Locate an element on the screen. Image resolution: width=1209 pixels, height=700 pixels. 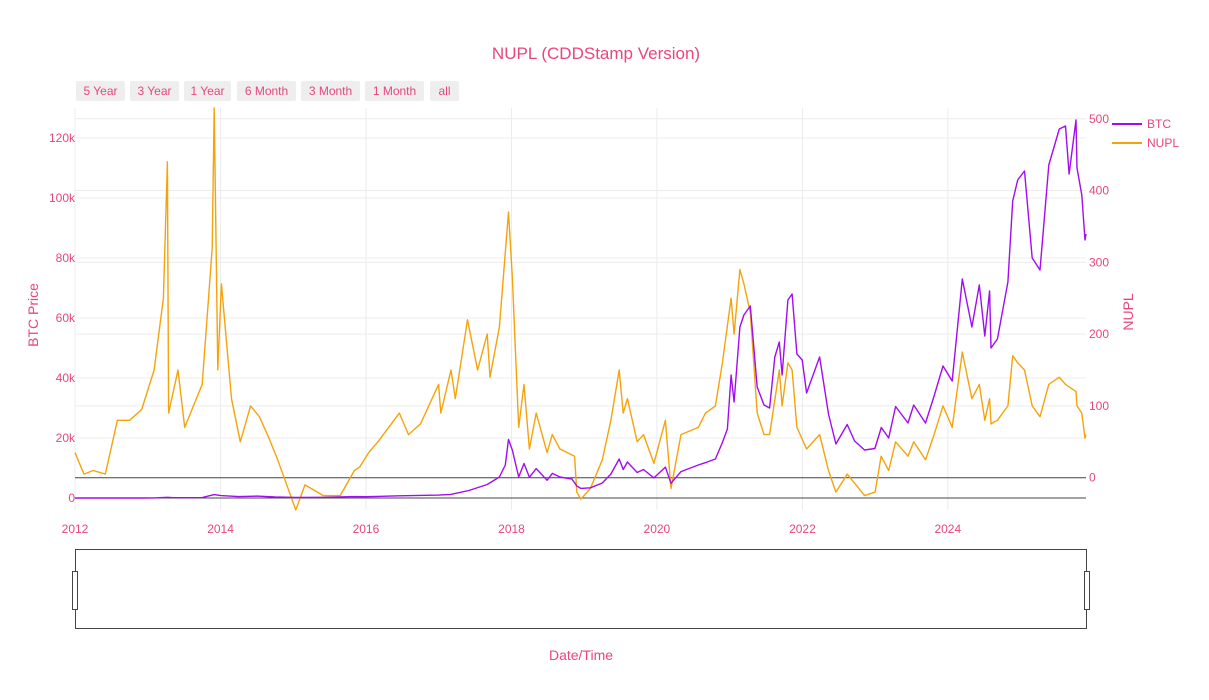
range-button-label: 3 Month is located at coordinates (330, 91).